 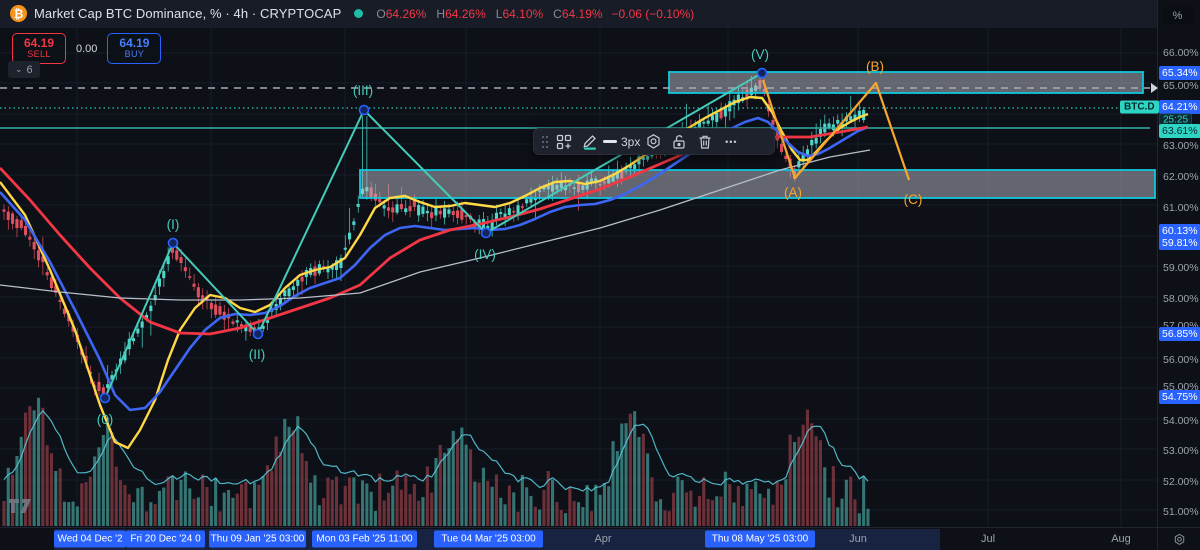 What do you see at coordinates (1177, 15) in the screenshot?
I see `price-scale-unit-button: %` at bounding box center [1177, 15].